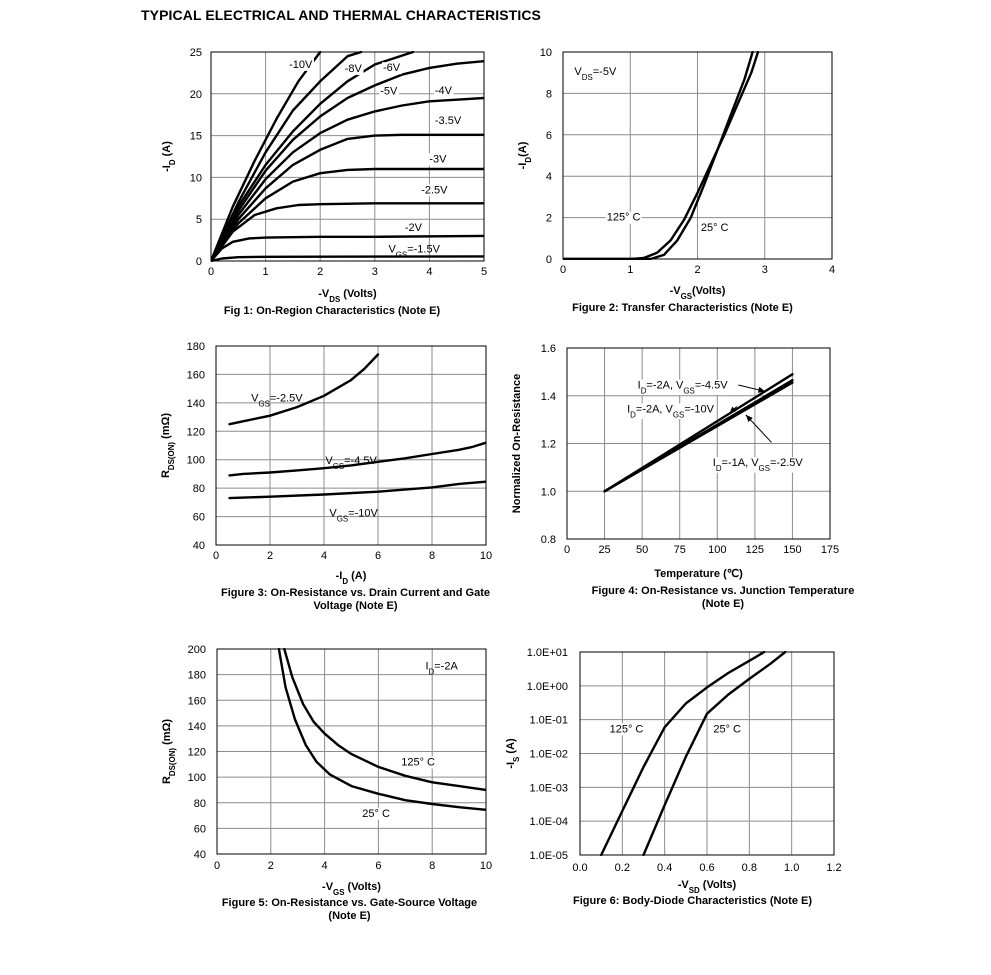  What do you see at coordinates (830, 550) in the screenshot?
I see `x-tick-label: 175` at bounding box center [830, 550].